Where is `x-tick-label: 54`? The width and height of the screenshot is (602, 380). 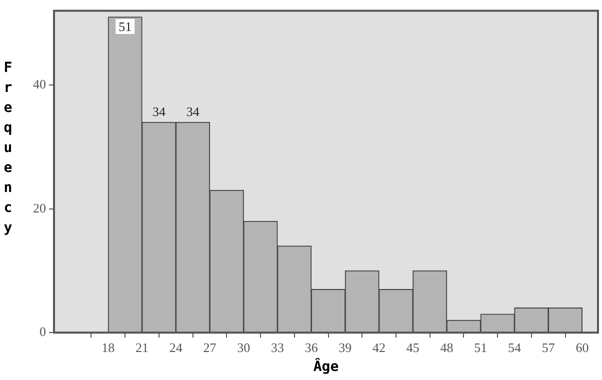 x-tick-label: 54 is located at coordinates (515, 347).